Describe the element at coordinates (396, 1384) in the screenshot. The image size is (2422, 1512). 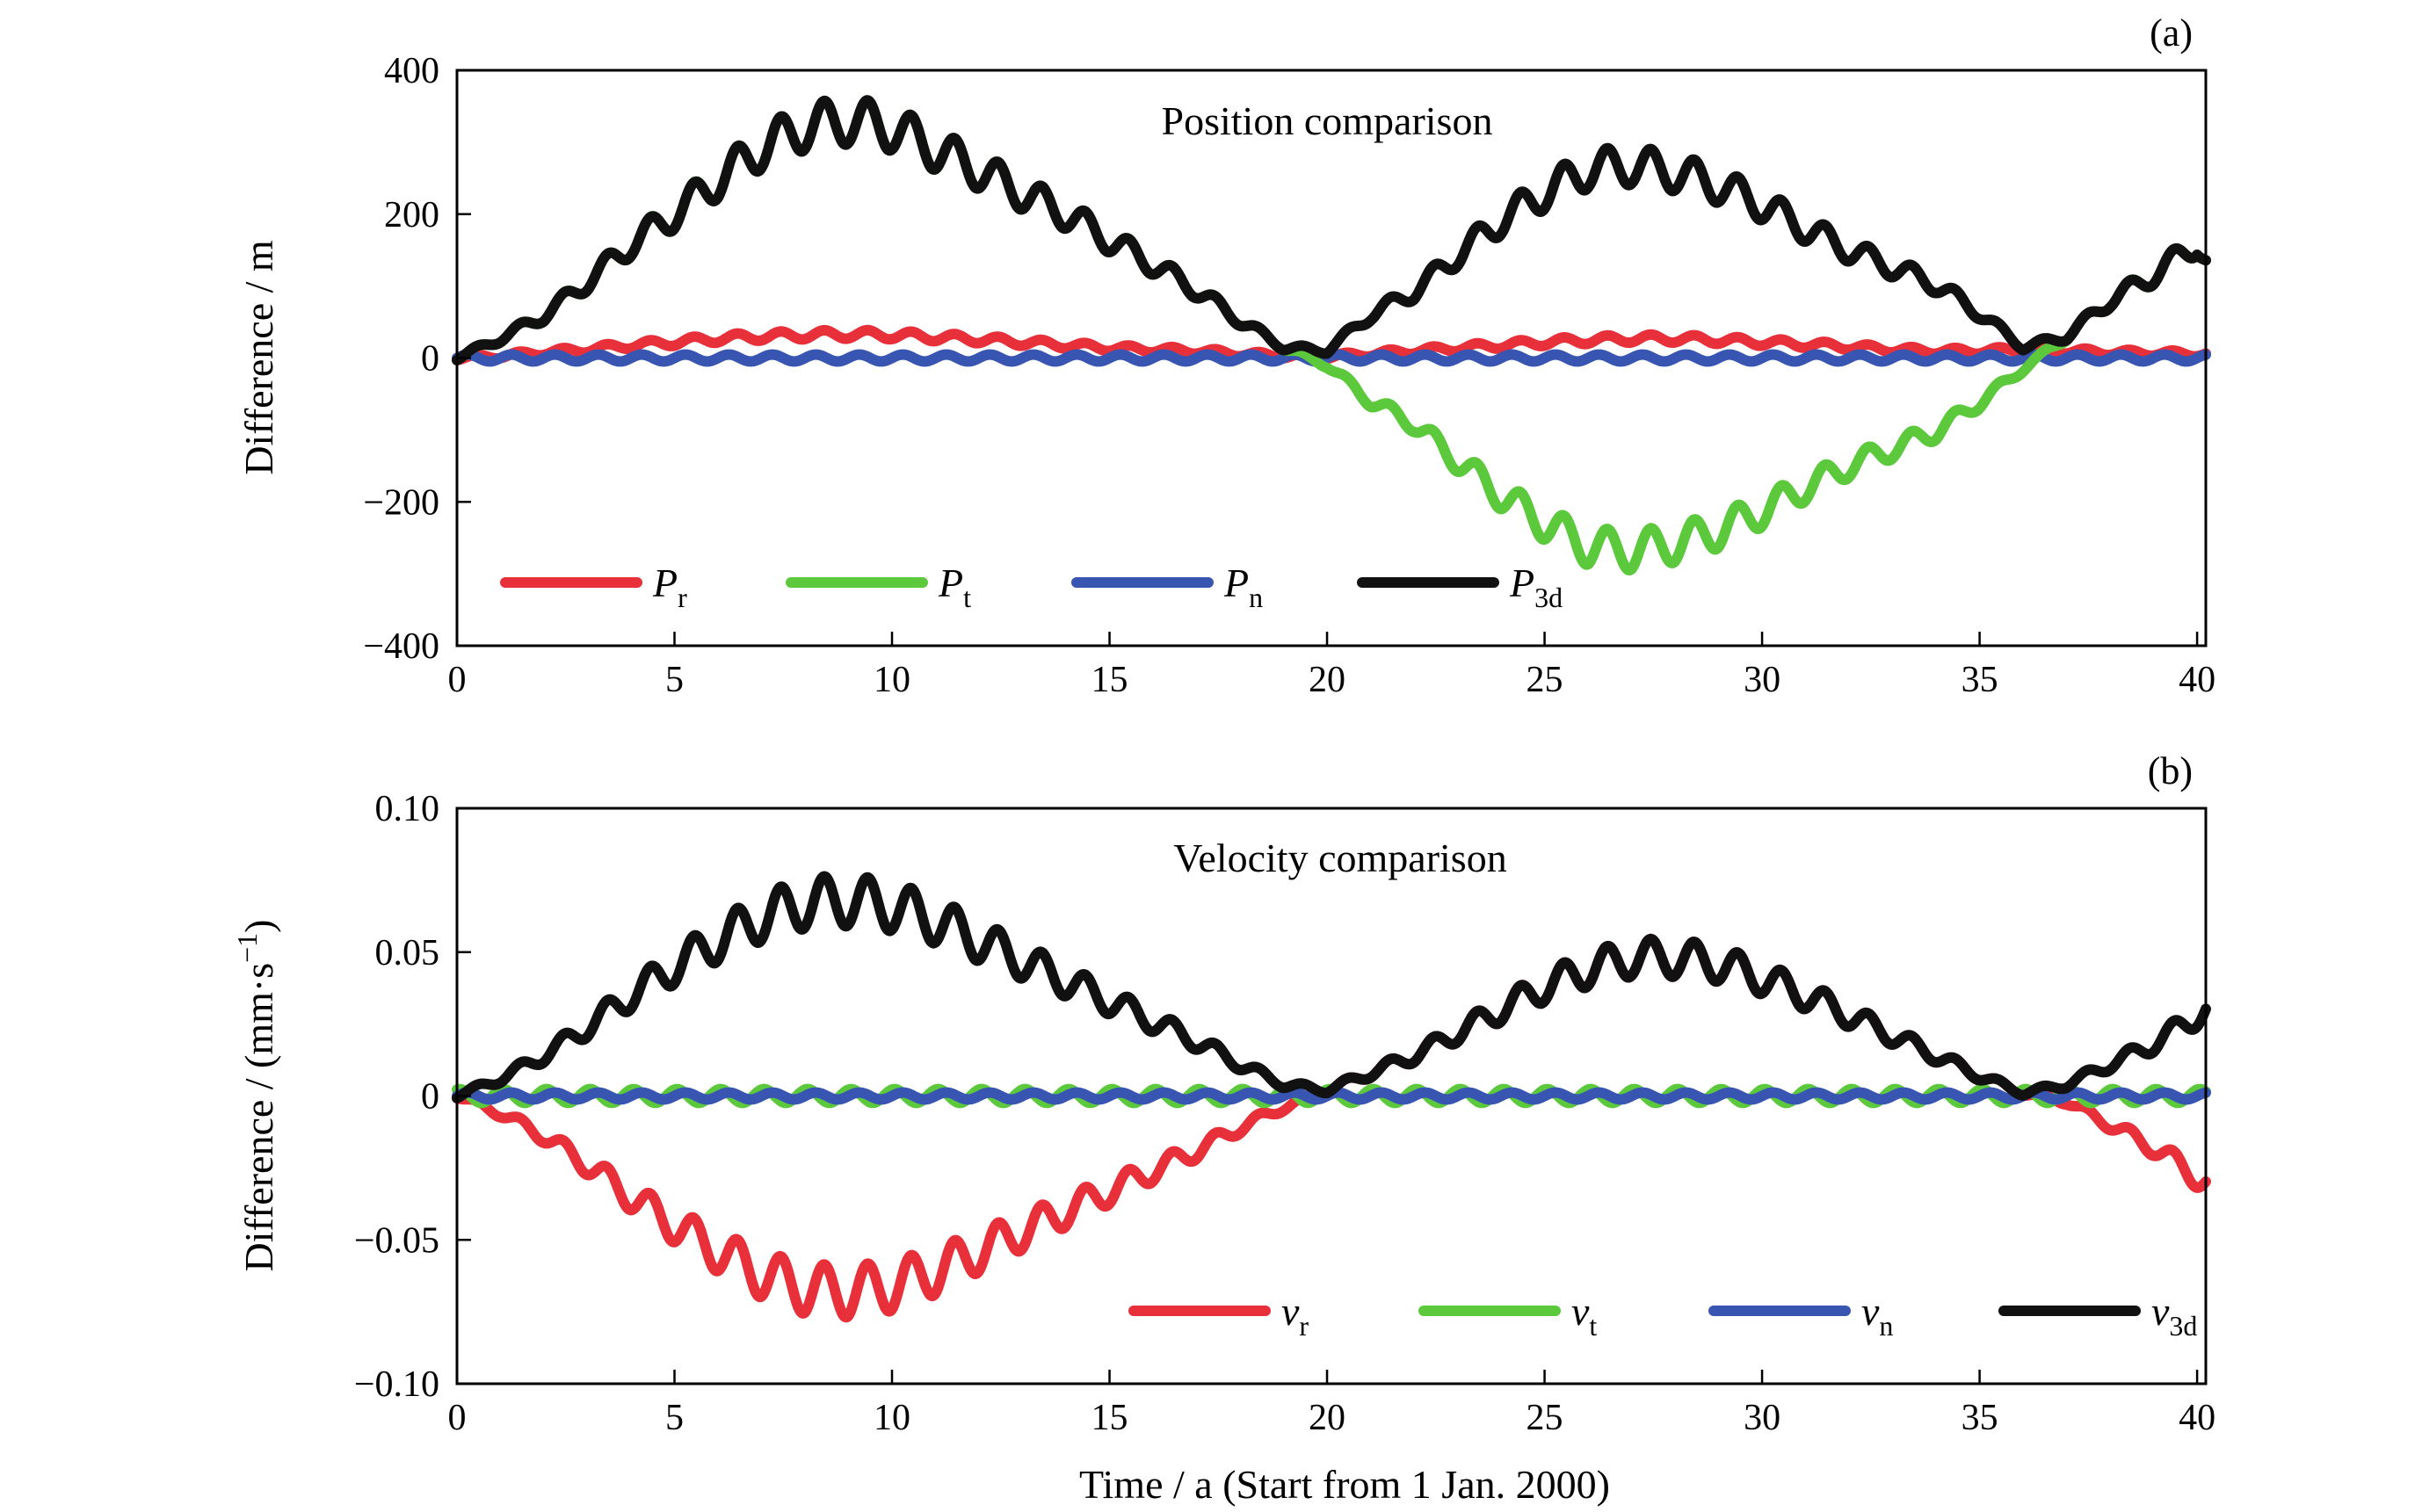
I see `y-tick-label-b-4: −0.10` at that location.